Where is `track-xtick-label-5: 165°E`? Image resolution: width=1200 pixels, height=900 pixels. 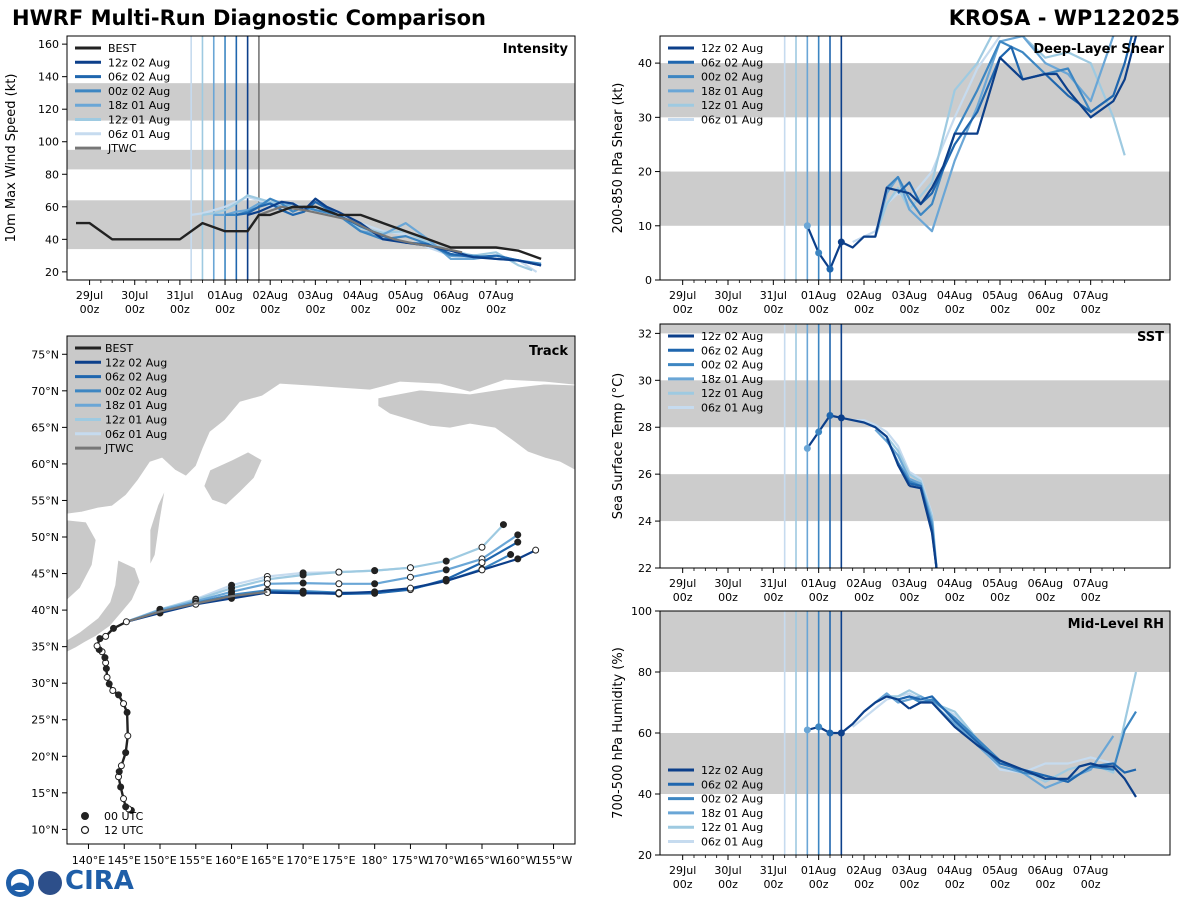 track-xtick-label-5: 165°E is located at coordinates (267, 860).